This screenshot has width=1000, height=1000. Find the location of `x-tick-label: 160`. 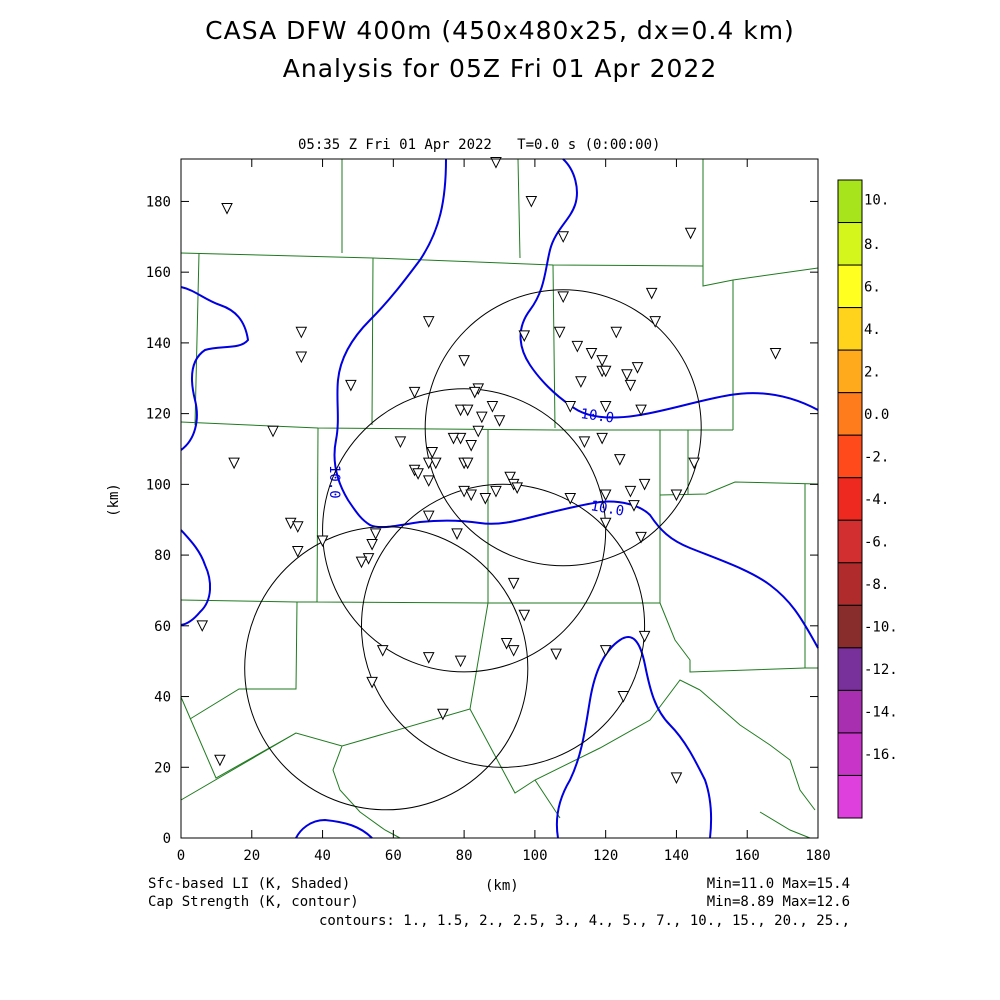

x-tick-label: 160 is located at coordinates (747, 856).